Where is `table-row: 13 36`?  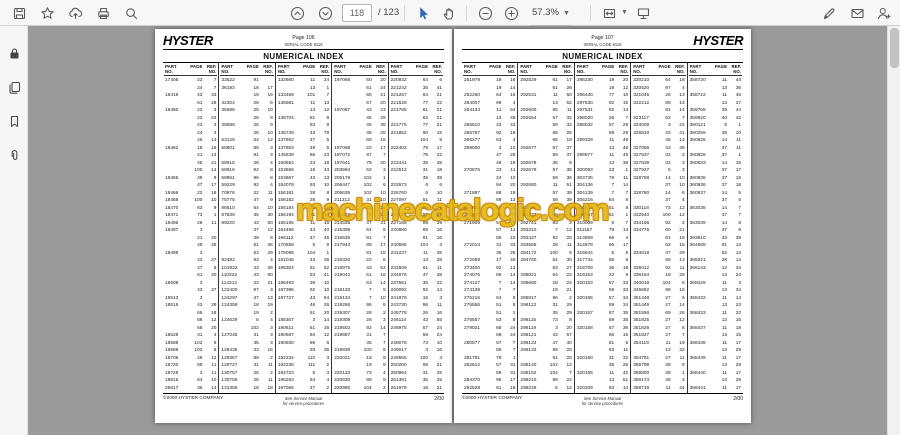
table-row: 13 36 is located at coordinates (715, 89).